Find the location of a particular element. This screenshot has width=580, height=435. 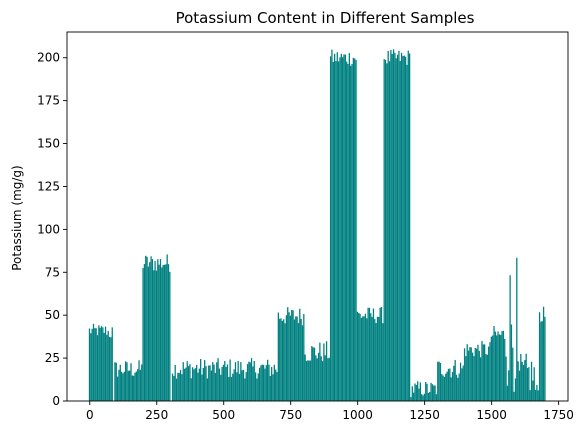

x-tick-label: 500 is located at coordinates (223, 415).